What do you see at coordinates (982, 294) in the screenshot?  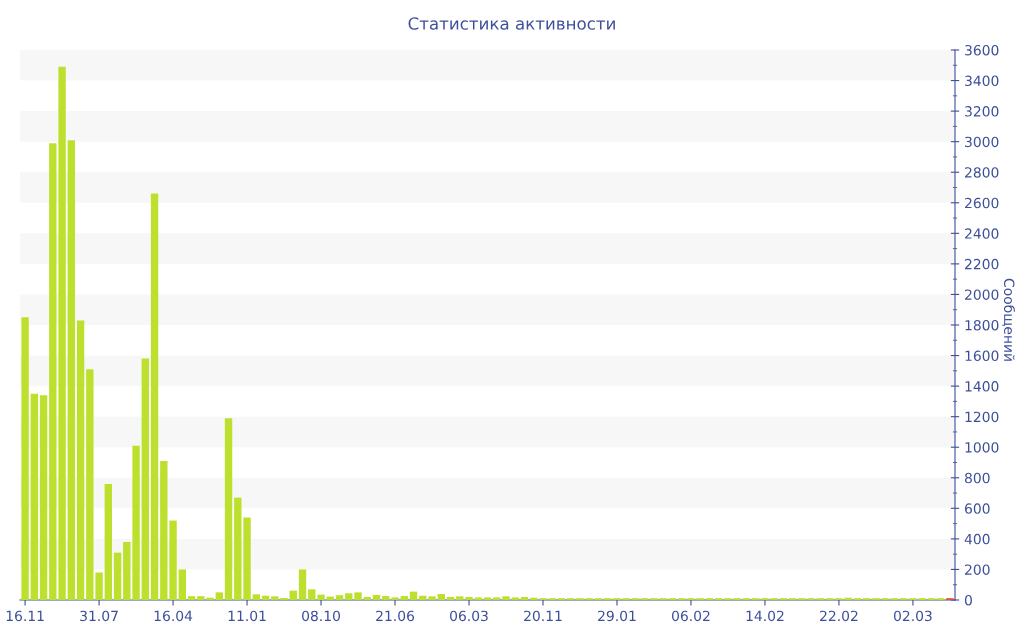 I see `y-tick-label: 2000` at bounding box center [982, 294].